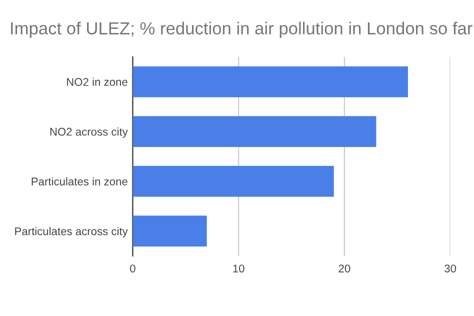 This screenshot has width=474, height=316. What do you see at coordinates (344, 268) in the screenshot?
I see `x-tick-label: 20` at bounding box center [344, 268].